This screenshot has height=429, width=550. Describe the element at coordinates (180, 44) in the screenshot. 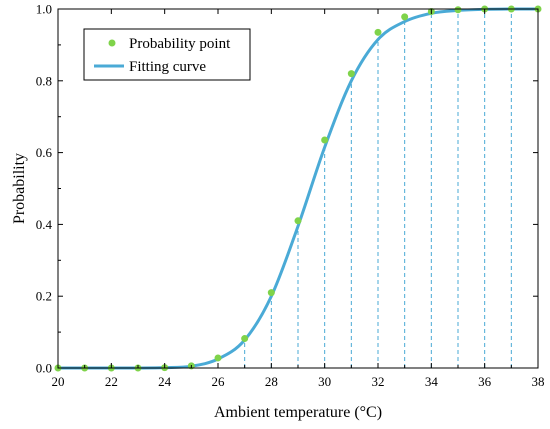

I see `legend-point-label: Probability point` at that location.